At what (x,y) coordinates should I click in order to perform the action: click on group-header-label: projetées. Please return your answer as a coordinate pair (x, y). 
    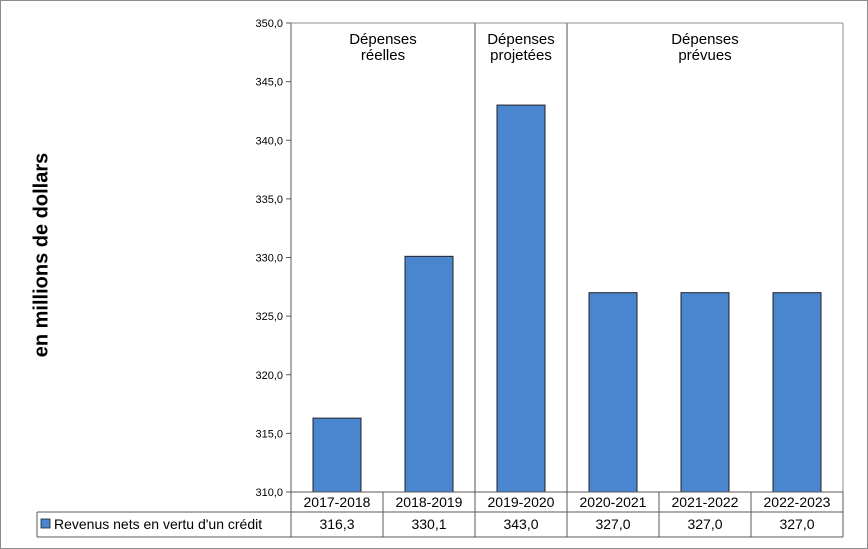
    Looking at the image, I should click on (521, 55).